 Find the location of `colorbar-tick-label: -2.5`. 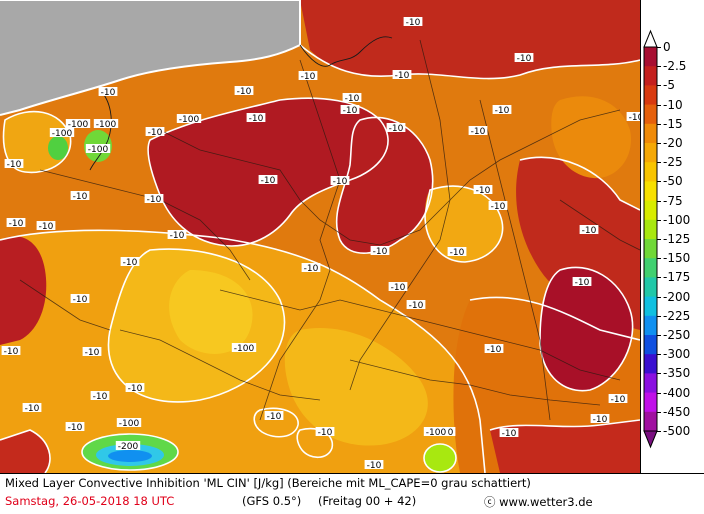

colorbar-tick-label: -2.5 is located at coordinates (675, 66).